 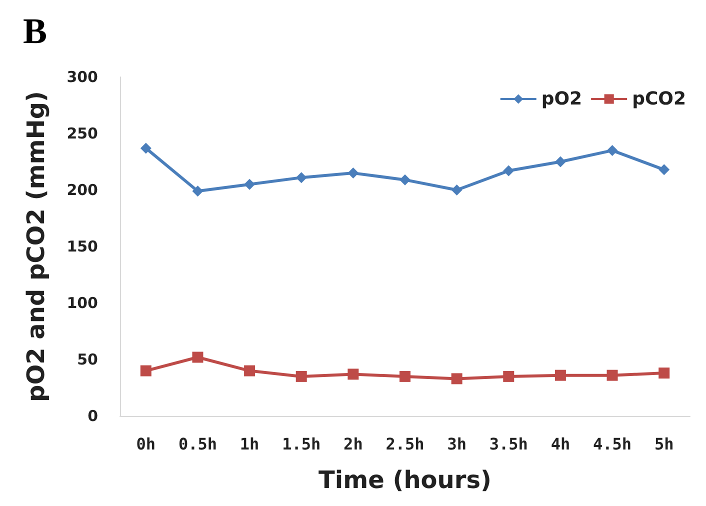 What do you see at coordinates (560, 444) in the screenshot?
I see `x-tick-label: 4h` at bounding box center [560, 444].